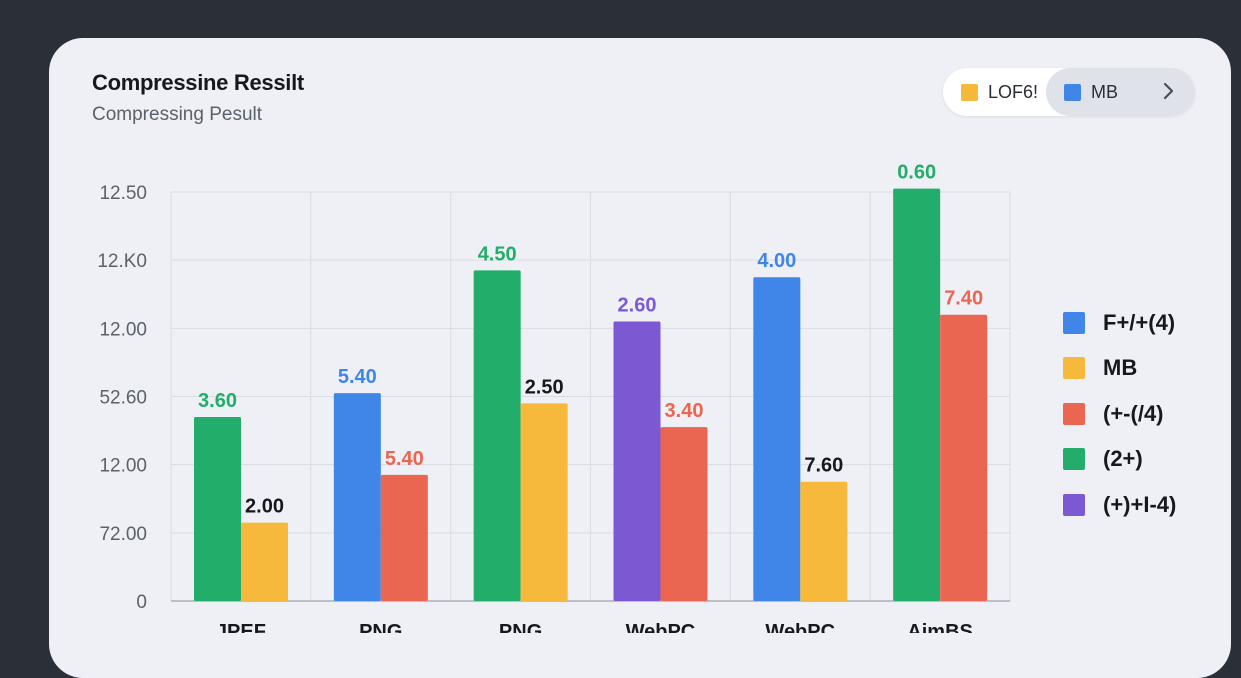 The width and height of the screenshot is (1241, 678). Describe the element at coordinates (684, 411) in the screenshot. I see `bar-value-label: 3.40` at that location.